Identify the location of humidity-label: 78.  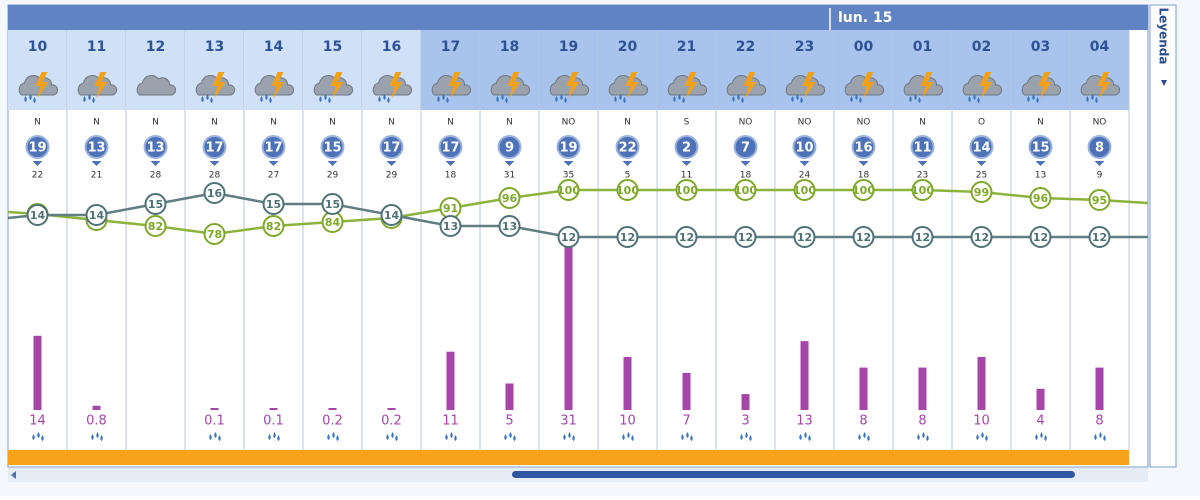
(214, 234).